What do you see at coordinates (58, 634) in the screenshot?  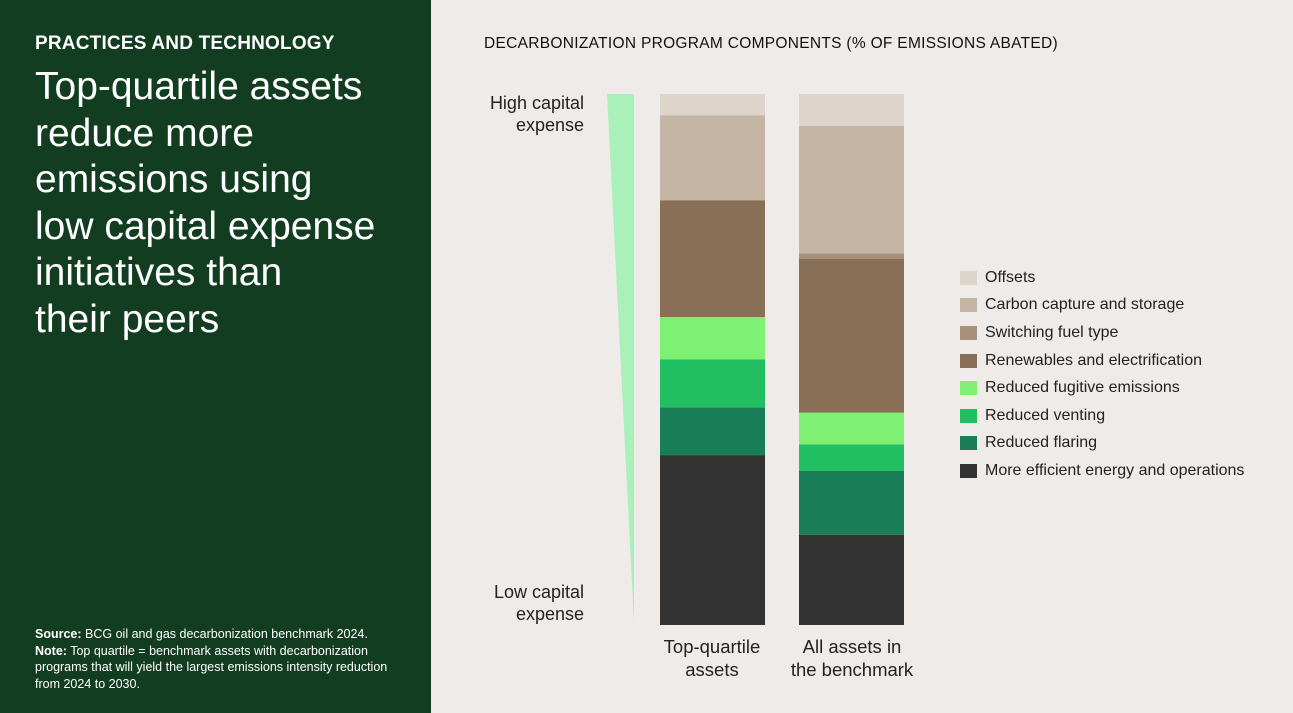 I see `source-label: Source:` at bounding box center [58, 634].